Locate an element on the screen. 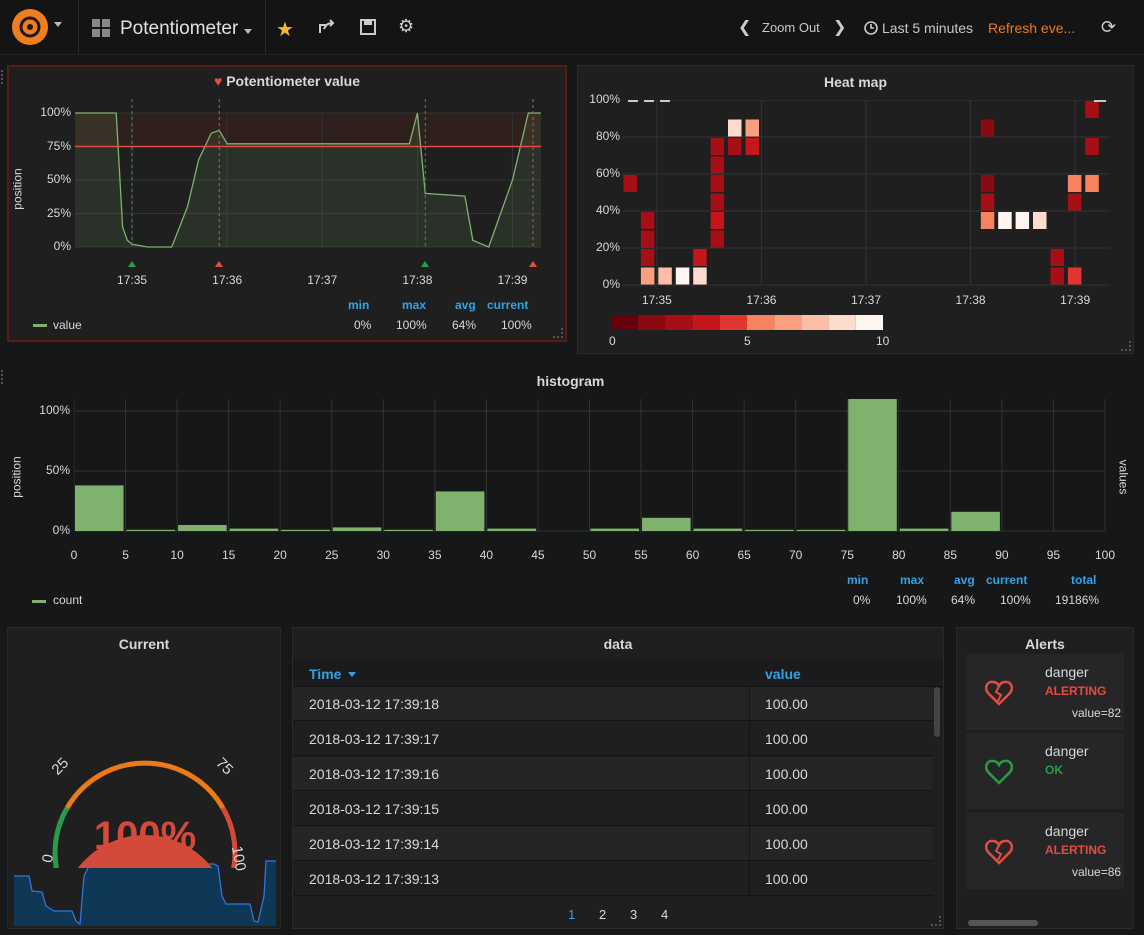 This screenshot has width=1144, height=935. page-1: 1 is located at coordinates (572, 914).